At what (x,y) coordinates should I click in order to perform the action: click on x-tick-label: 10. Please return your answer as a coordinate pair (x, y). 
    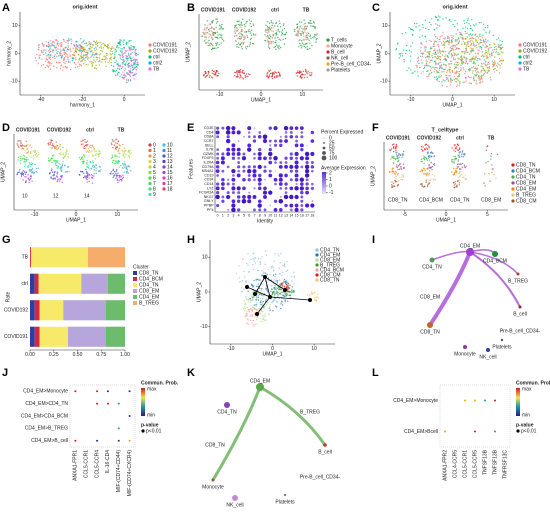
    Looking at the image, I should click on (314, 349).